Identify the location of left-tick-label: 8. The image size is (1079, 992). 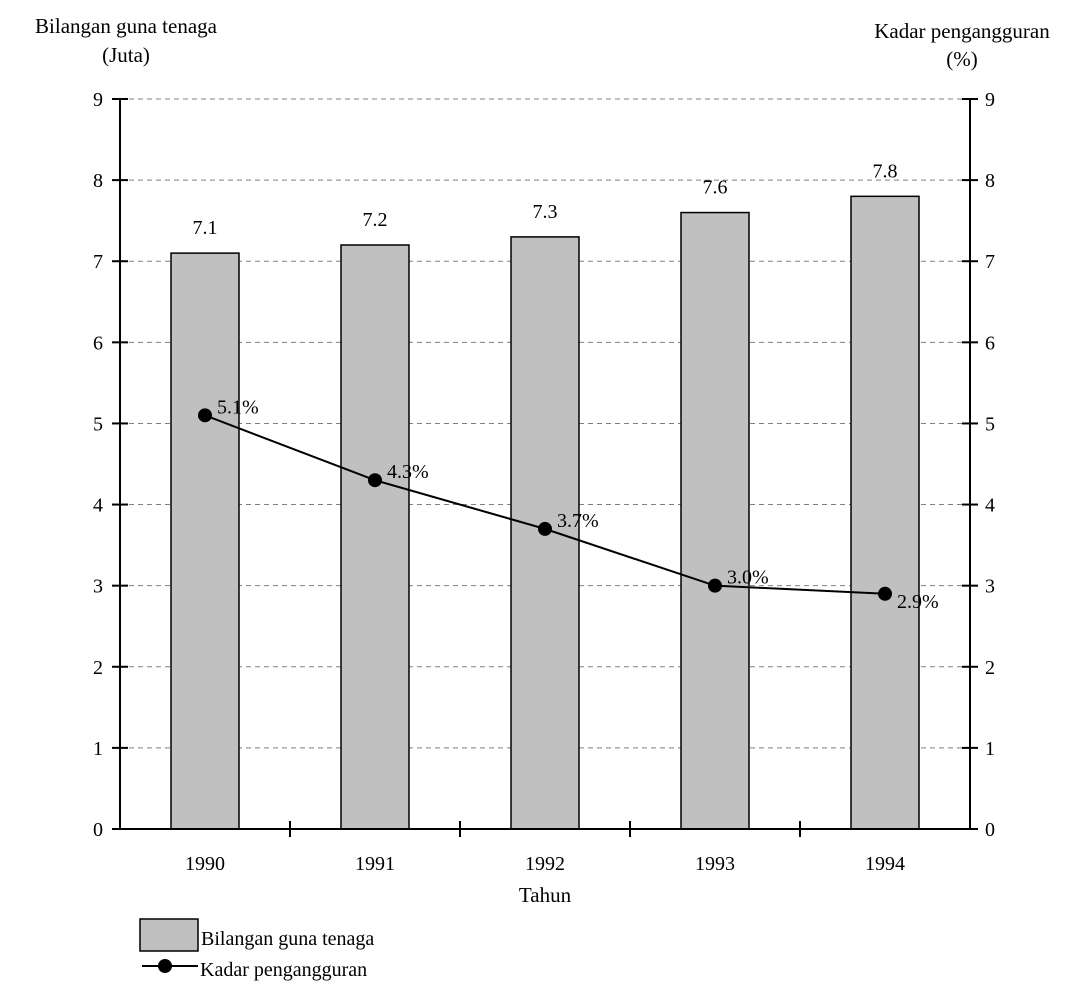
(98, 181).